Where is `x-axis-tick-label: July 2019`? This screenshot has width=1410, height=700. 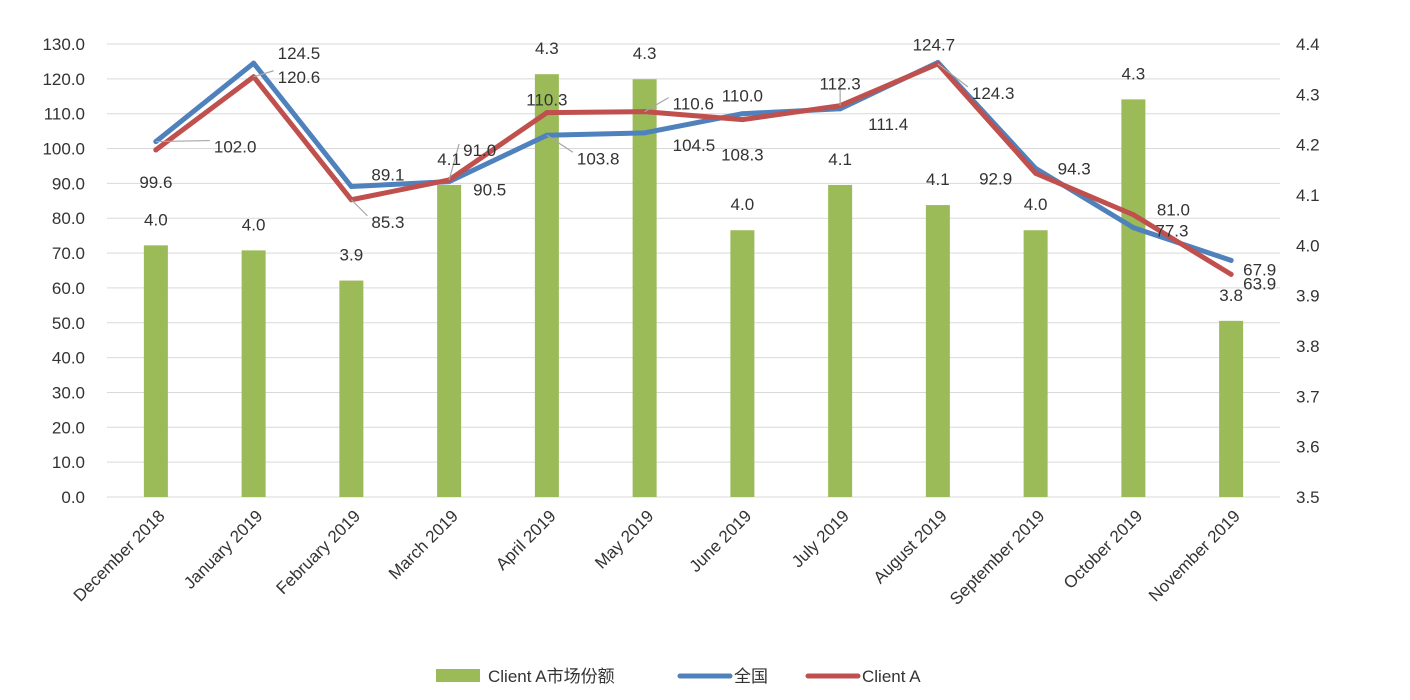 x-axis-tick-label: July 2019 is located at coordinates (820, 538).